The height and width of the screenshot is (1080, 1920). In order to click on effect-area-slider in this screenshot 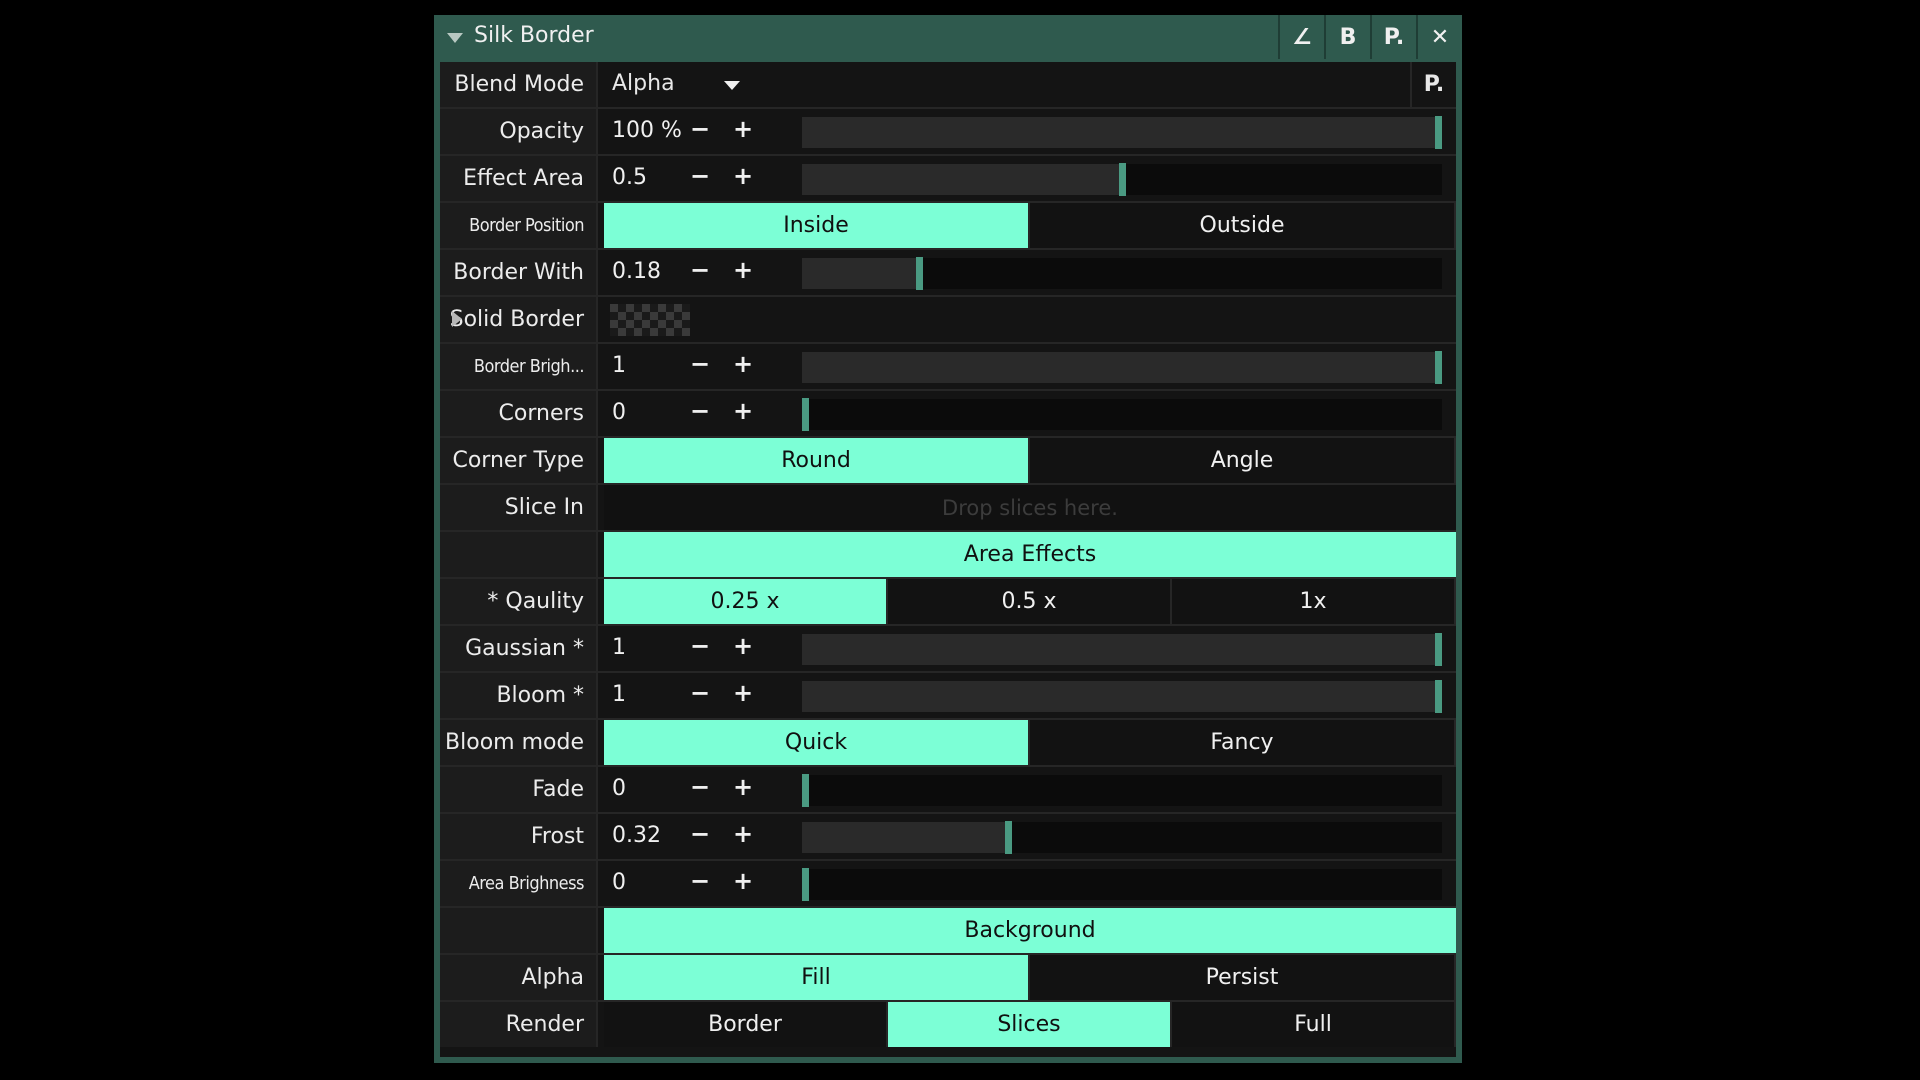, I will do `click(1122, 179)`.